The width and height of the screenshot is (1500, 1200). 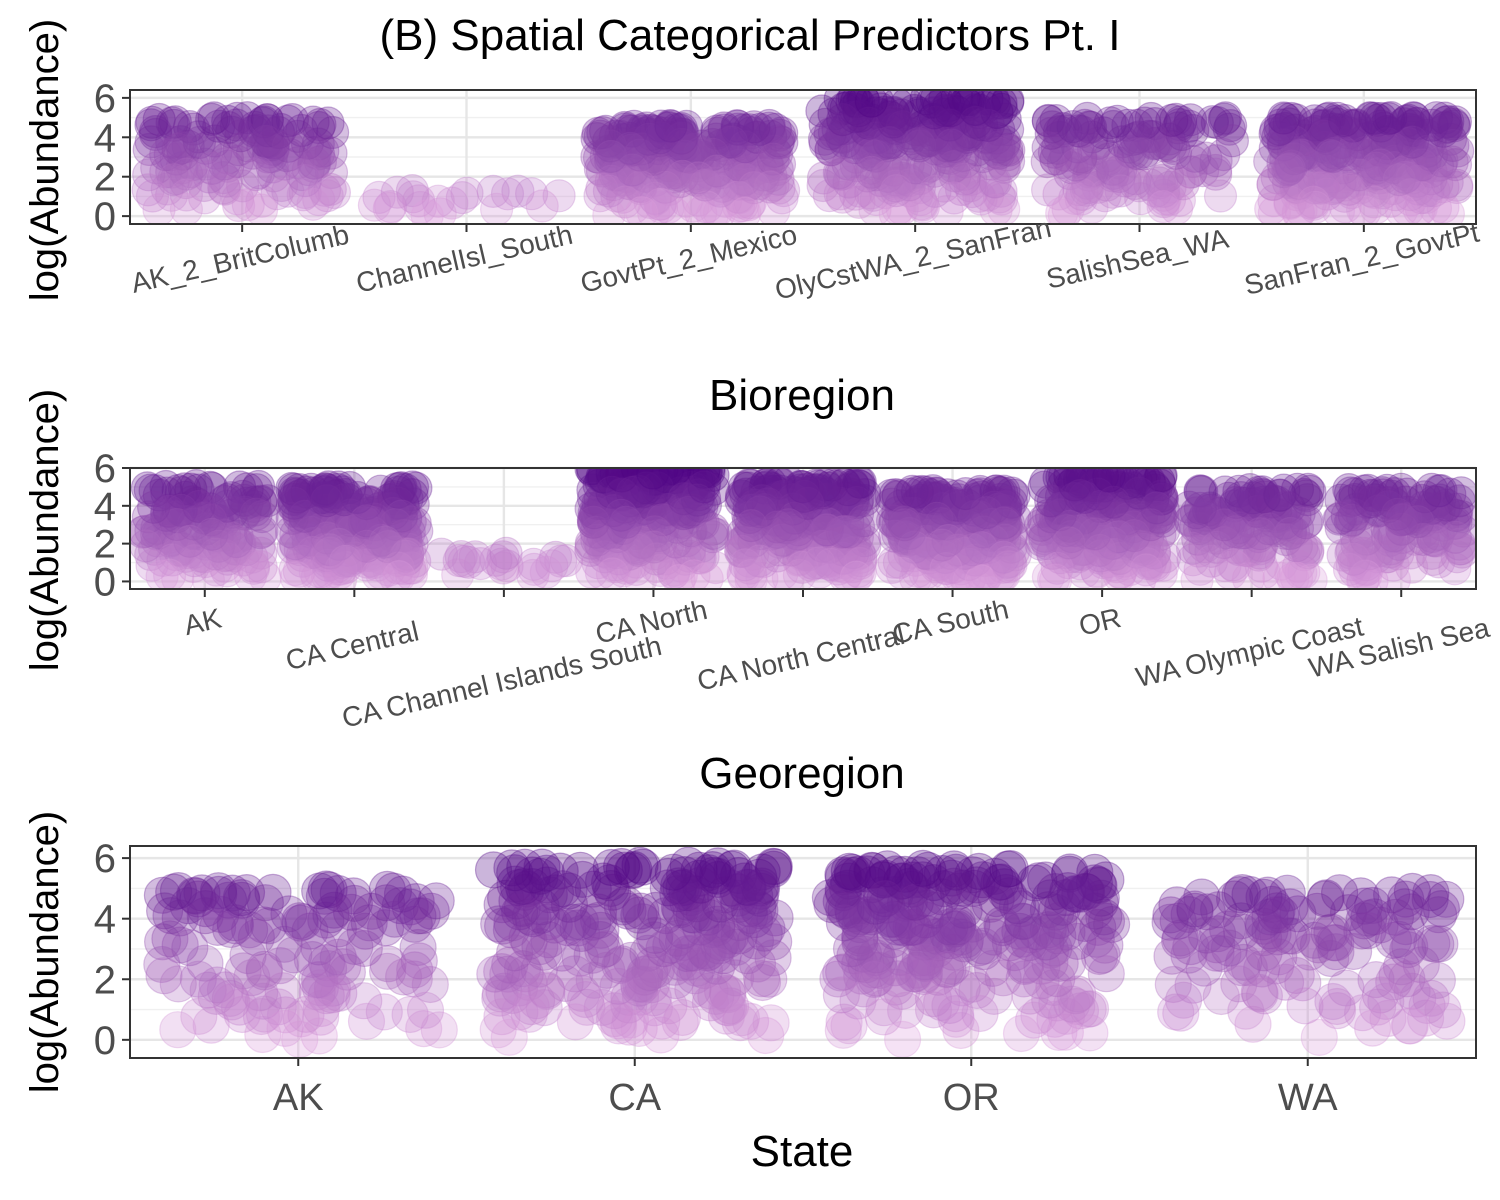 I want to click on x-tick-label: WA, so click(x=1308, y=1098).